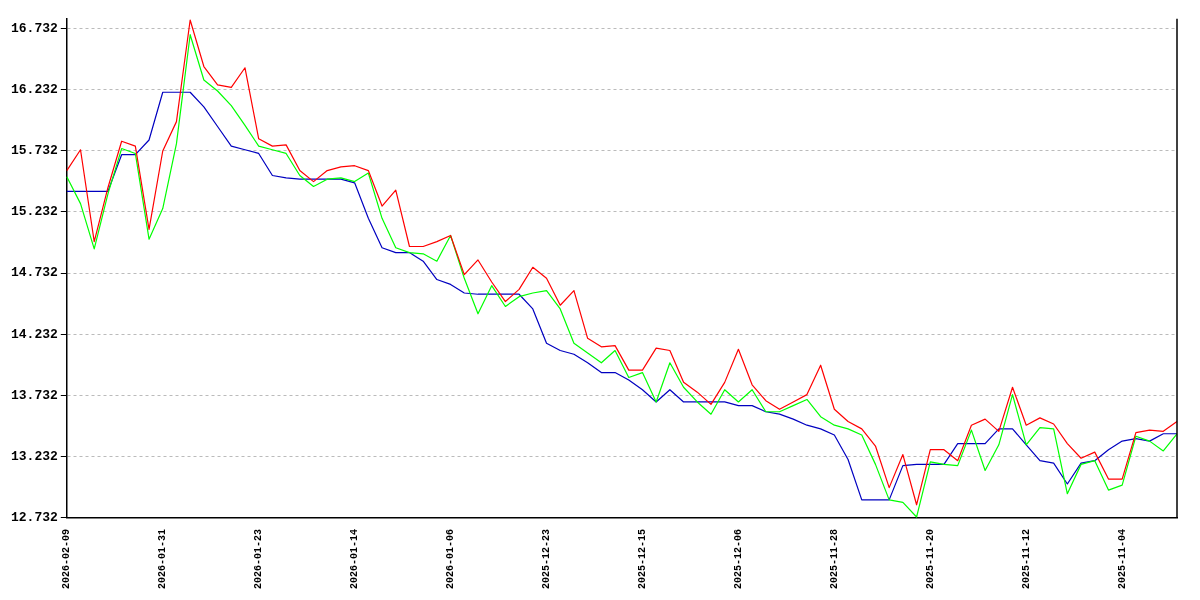 The height and width of the screenshot is (600, 1200). I want to click on y-tick-label: 16.232, so click(34, 89).